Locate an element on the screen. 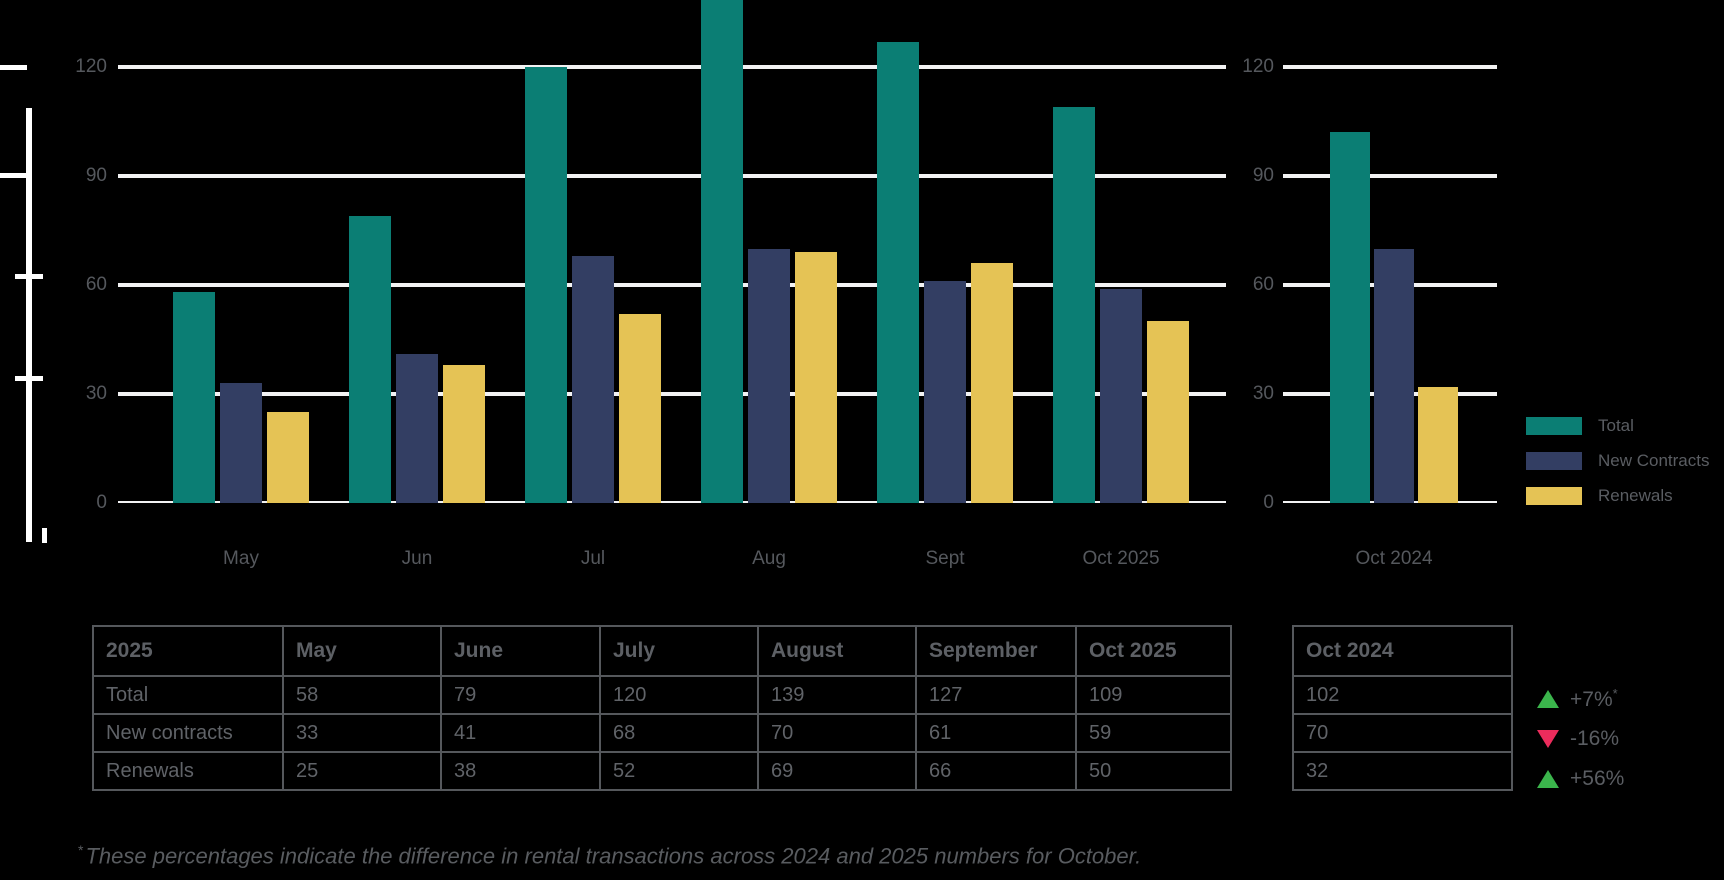 This screenshot has width=1724, height=880. table-header-cell: August is located at coordinates (837, 651).